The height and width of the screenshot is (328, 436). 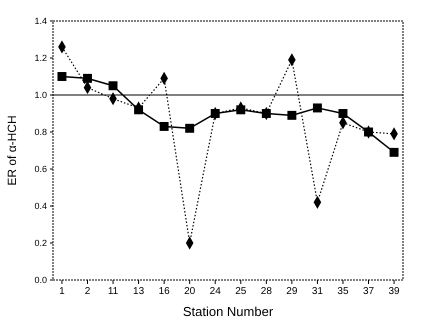 I want to click on x-tick-label: 37, so click(x=368, y=292).